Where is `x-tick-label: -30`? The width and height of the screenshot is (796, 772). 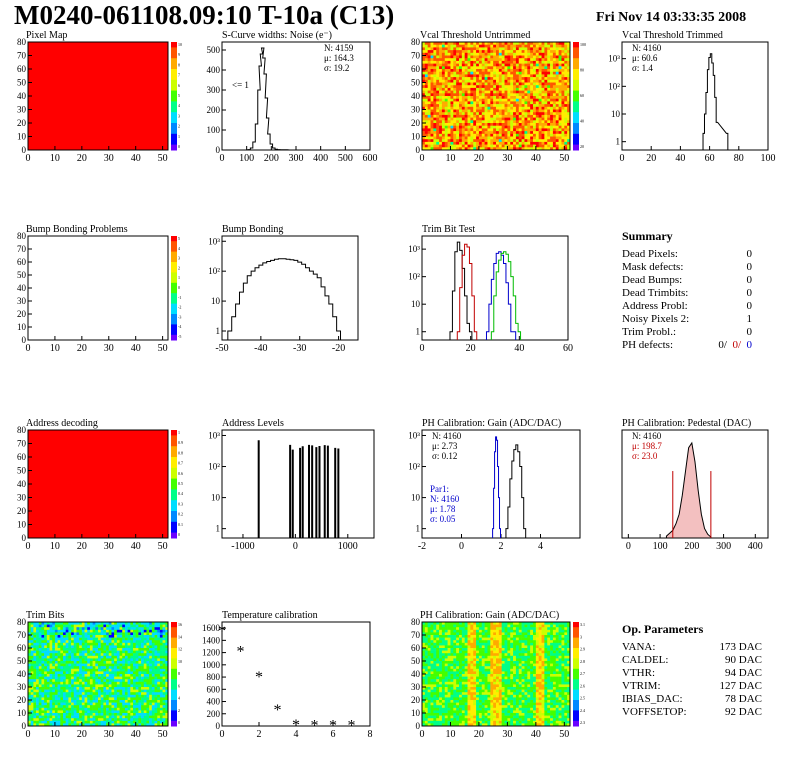
x-tick-label: -30 is located at coordinates (299, 348).